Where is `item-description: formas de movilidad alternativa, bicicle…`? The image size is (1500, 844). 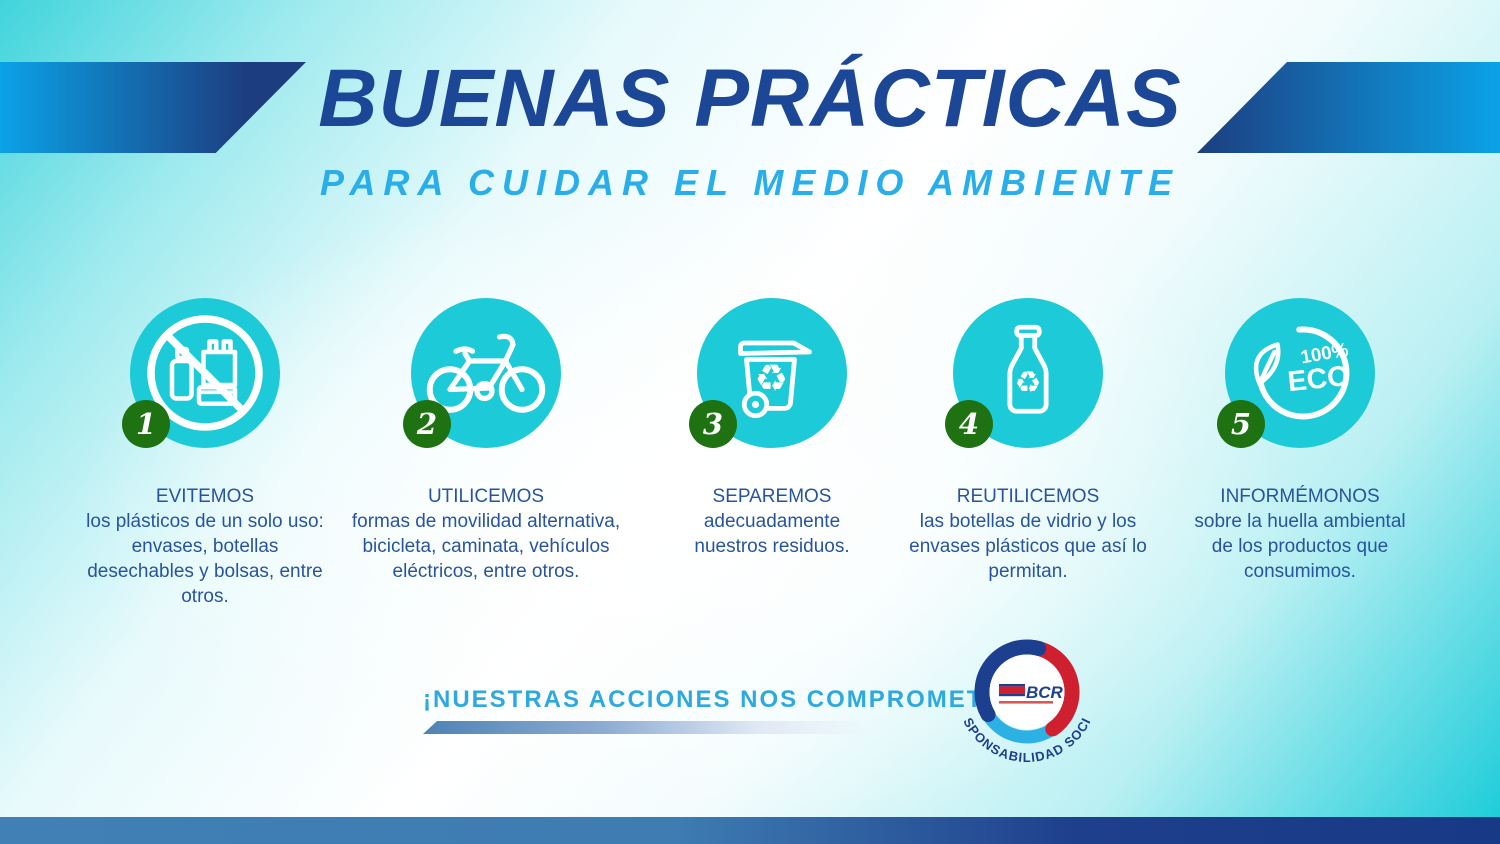
item-description: formas de movilidad alternativa, bicicle… is located at coordinates (486, 546).